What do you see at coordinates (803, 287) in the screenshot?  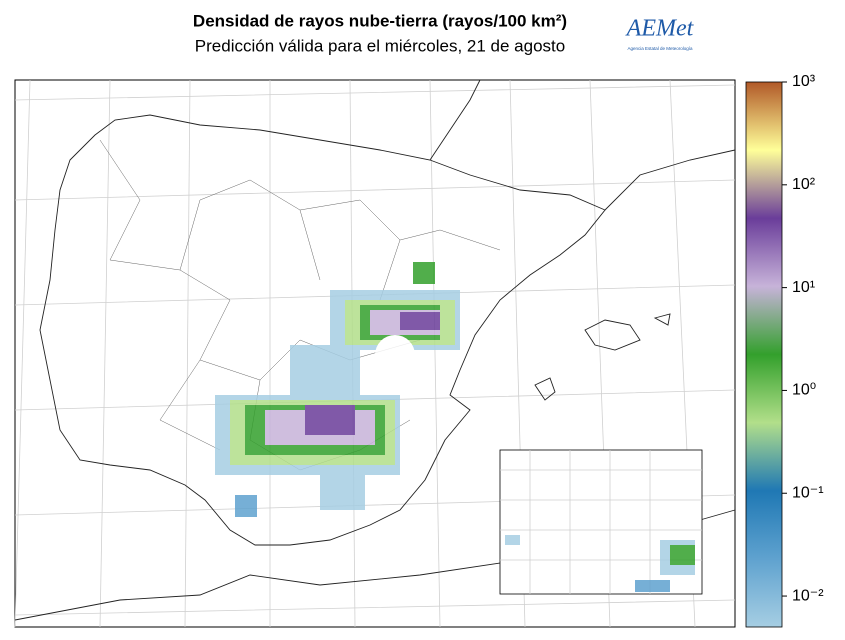 I see `colorbar-tick-label: 10¹` at bounding box center [803, 287].